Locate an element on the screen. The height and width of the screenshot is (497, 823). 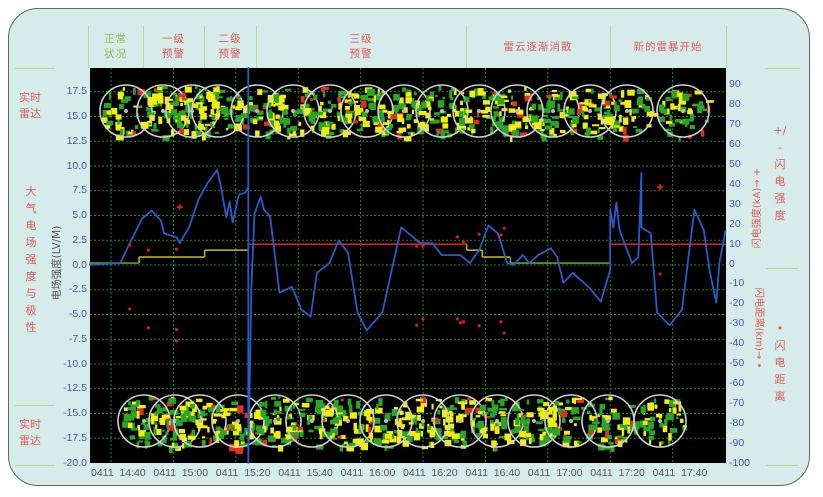
left-tick-label: 2.5 is located at coordinates (79, 239).